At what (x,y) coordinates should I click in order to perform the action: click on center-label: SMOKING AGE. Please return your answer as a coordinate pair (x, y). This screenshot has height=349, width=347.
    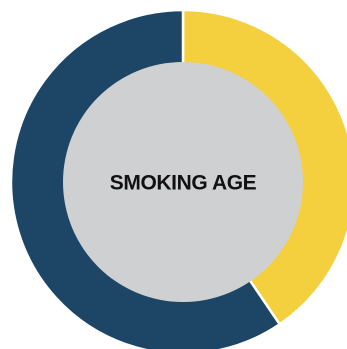
    Looking at the image, I should click on (183, 183).